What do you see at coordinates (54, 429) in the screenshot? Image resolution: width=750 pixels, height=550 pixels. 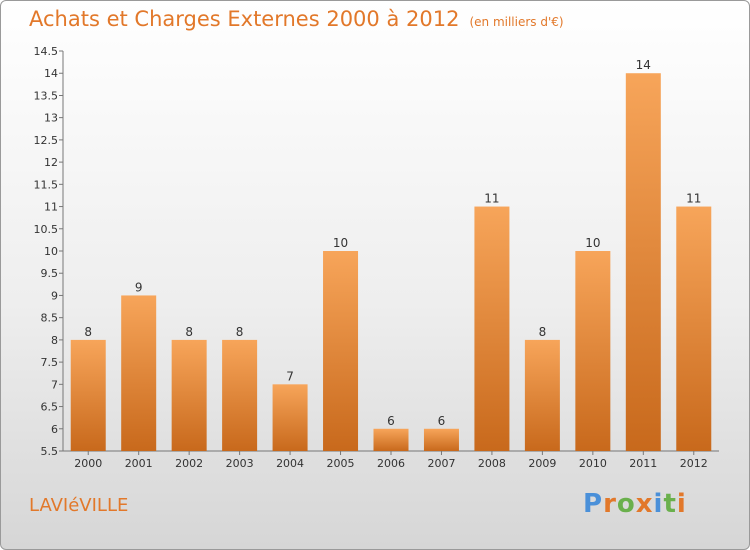 I see `y-tick-label: 6` at bounding box center [54, 429].